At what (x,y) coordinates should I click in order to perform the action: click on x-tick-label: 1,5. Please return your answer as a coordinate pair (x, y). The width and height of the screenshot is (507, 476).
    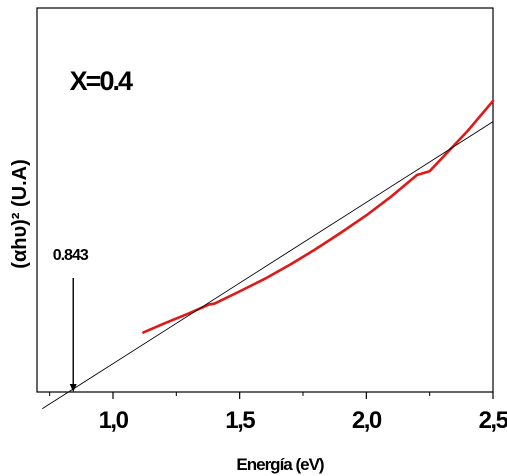
    Looking at the image, I should click on (240, 420).